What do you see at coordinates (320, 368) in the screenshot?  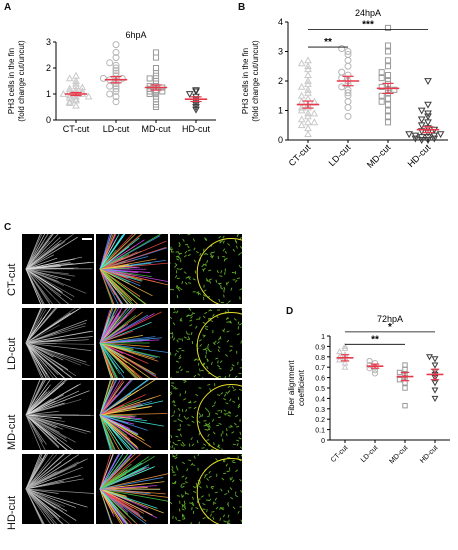 I see `y-tick-label: 0.7` at bounding box center [320, 368].